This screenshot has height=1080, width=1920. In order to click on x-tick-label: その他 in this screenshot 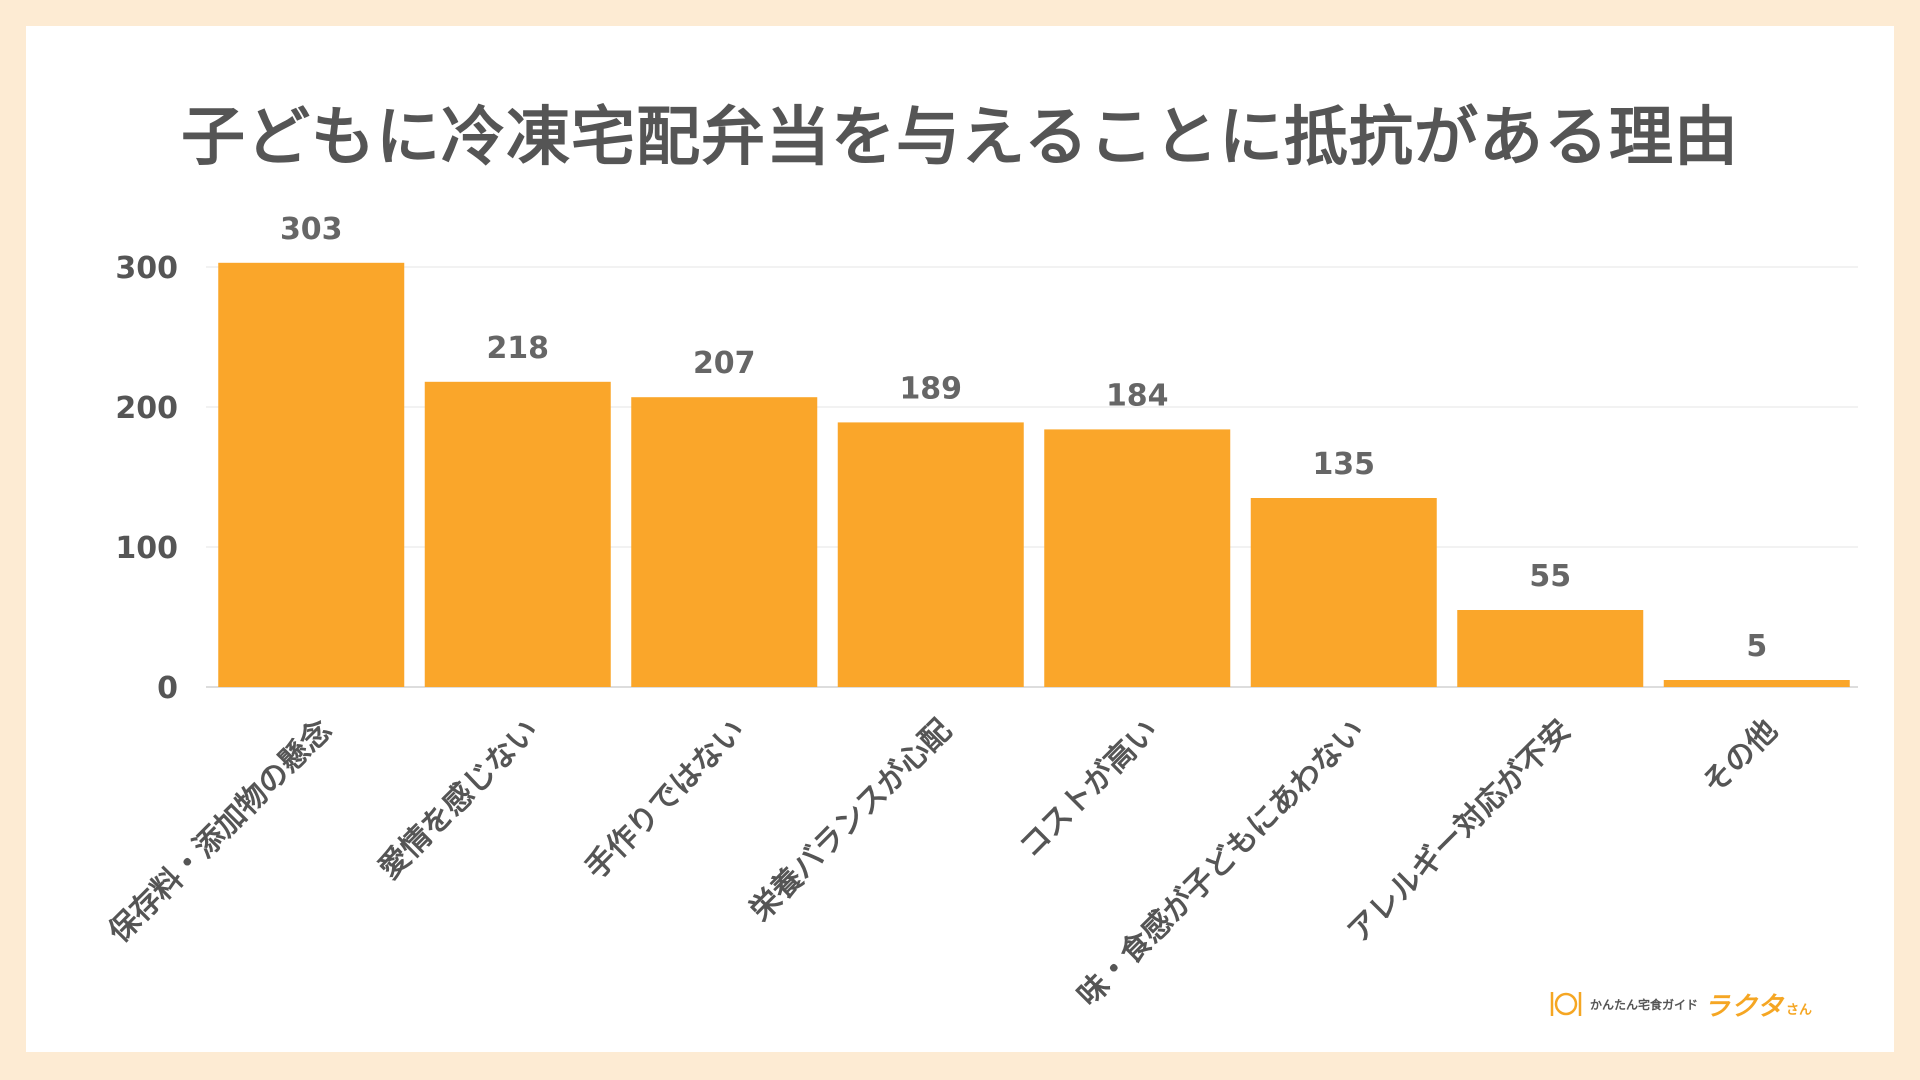, I will do `click(1740, 757)`.